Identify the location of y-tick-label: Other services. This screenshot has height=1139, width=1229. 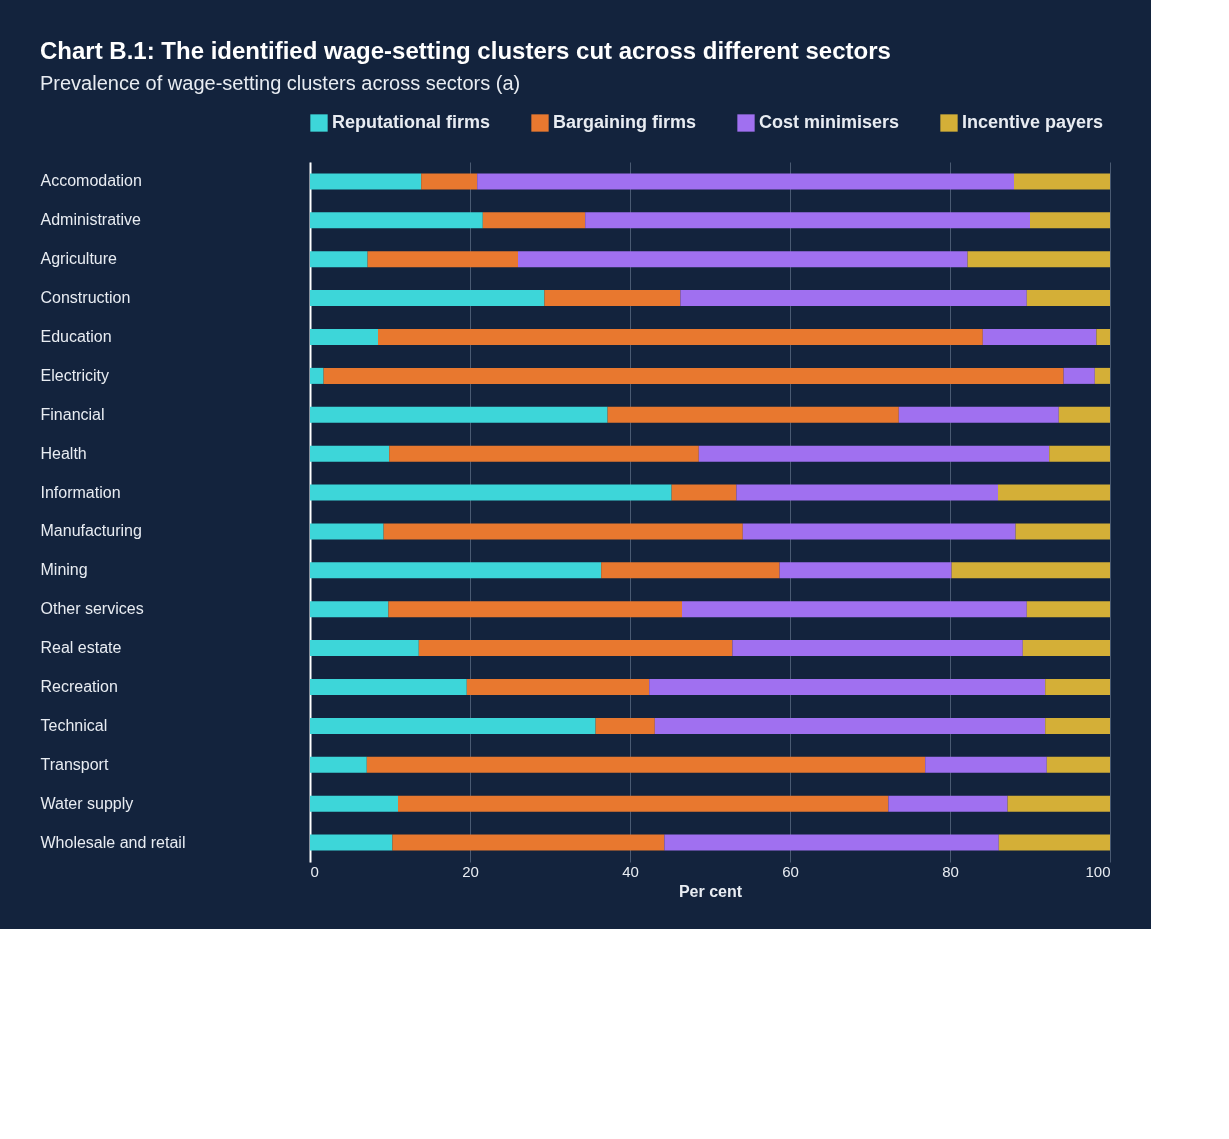
(92, 609).